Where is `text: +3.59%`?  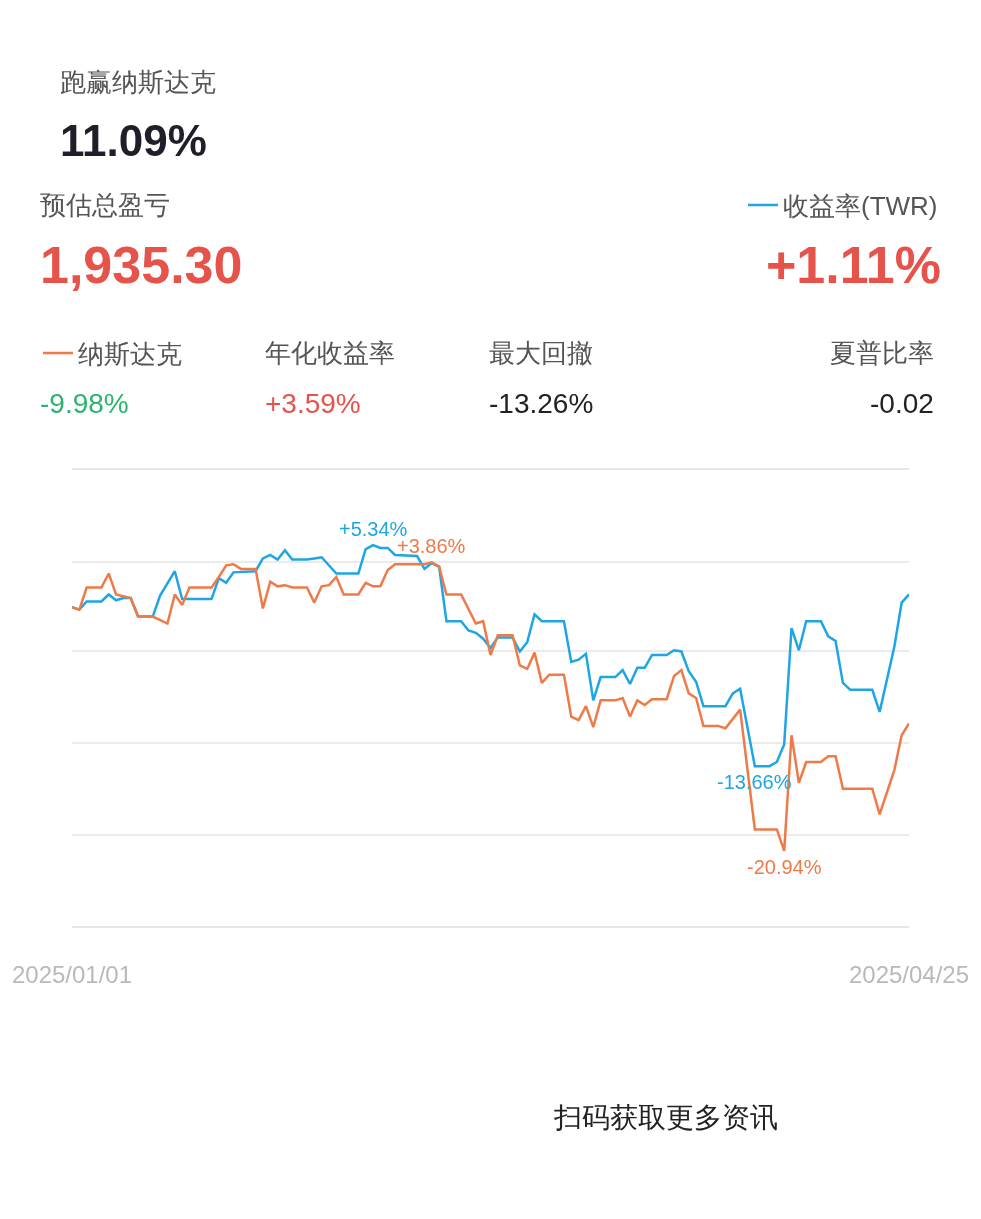 text: +3.59% is located at coordinates (313, 403).